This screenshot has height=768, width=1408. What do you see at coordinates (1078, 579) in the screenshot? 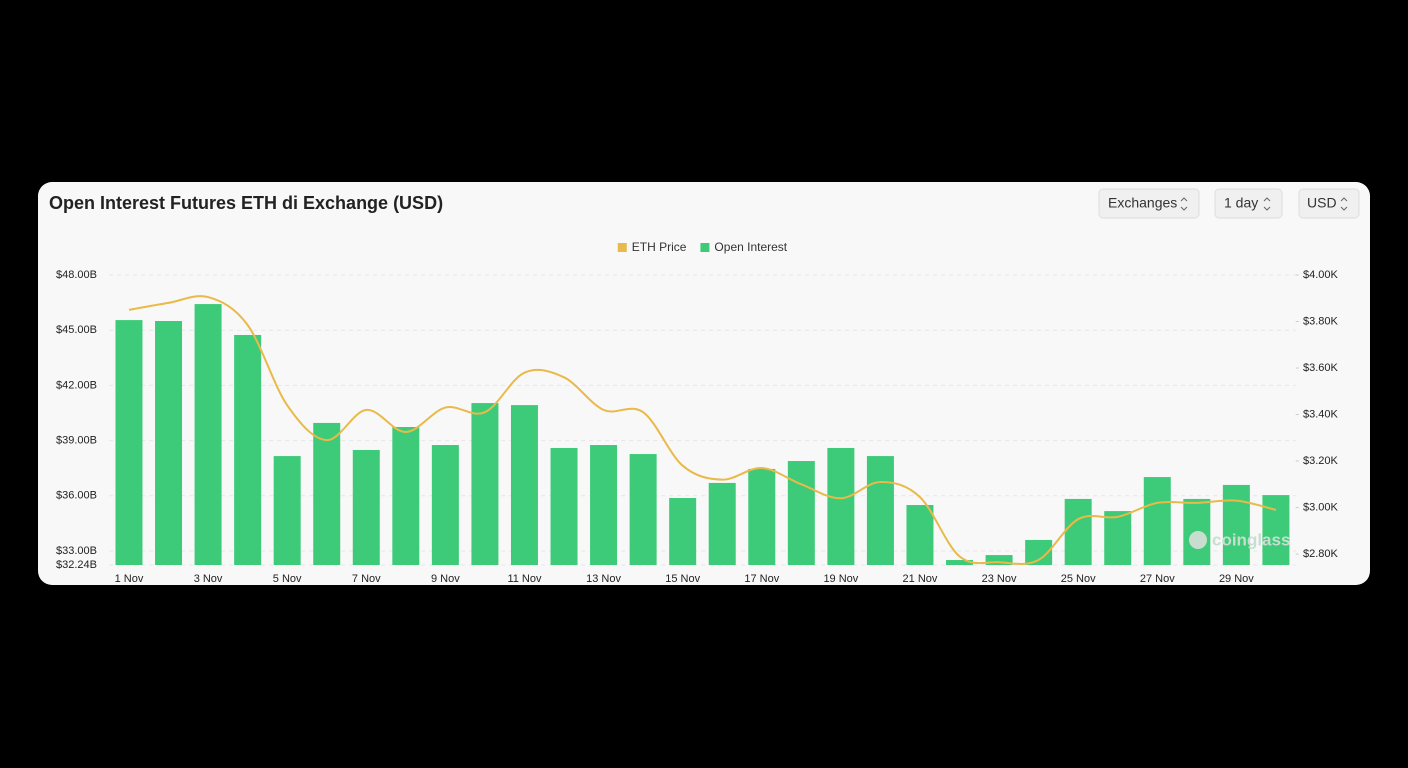
I see `x-tick-label: 25 Nov` at bounding box center [1078, 579].